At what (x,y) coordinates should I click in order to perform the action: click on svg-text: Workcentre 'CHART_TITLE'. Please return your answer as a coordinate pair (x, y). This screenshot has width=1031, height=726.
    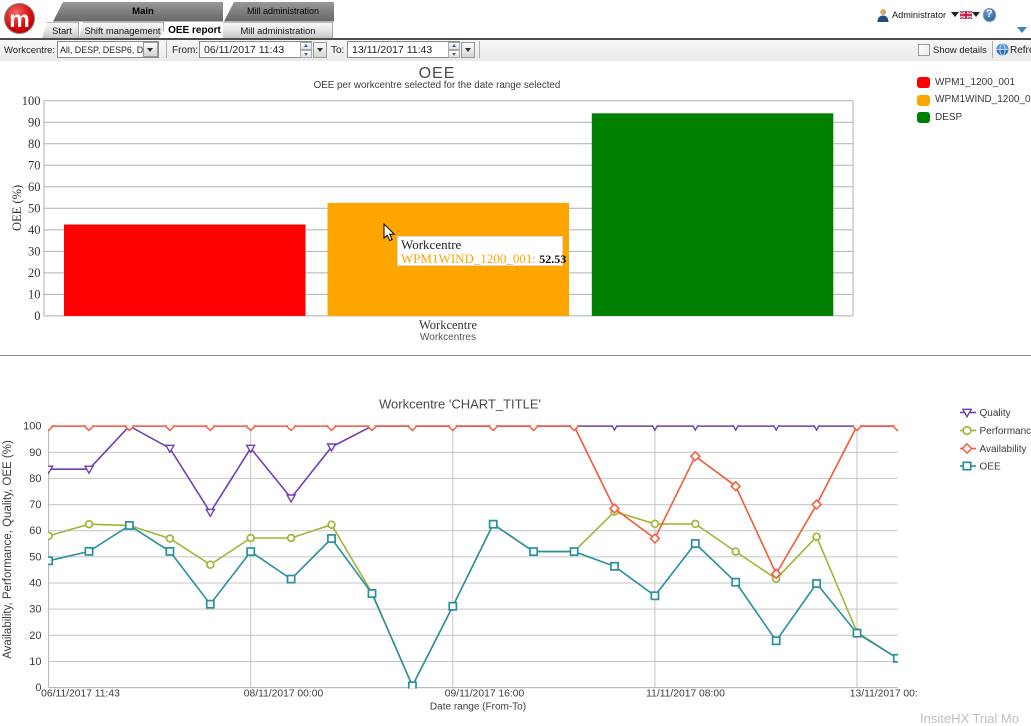
    Looking at the image, I should click on (460, 404).